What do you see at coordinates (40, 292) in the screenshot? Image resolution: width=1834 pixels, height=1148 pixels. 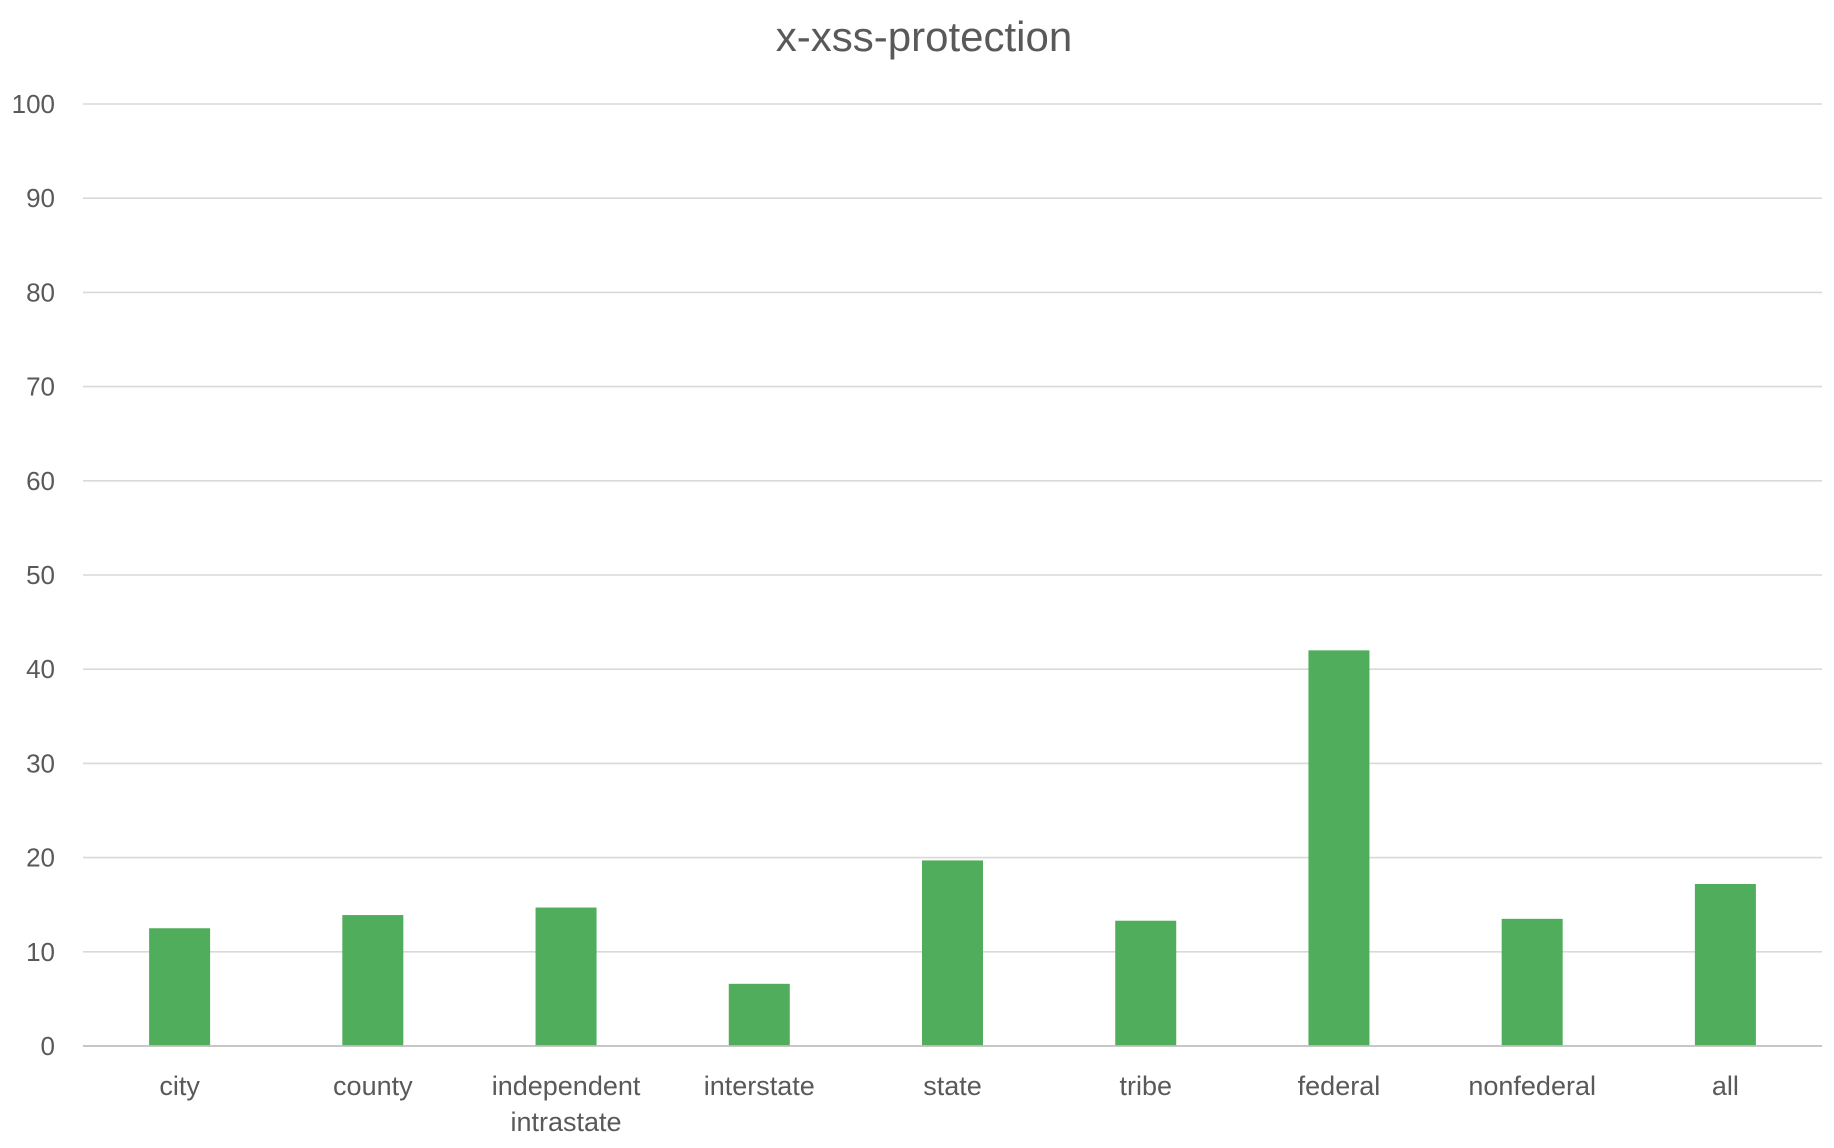 I see `y-tick-label: 80` at bounding box center [40, 292].